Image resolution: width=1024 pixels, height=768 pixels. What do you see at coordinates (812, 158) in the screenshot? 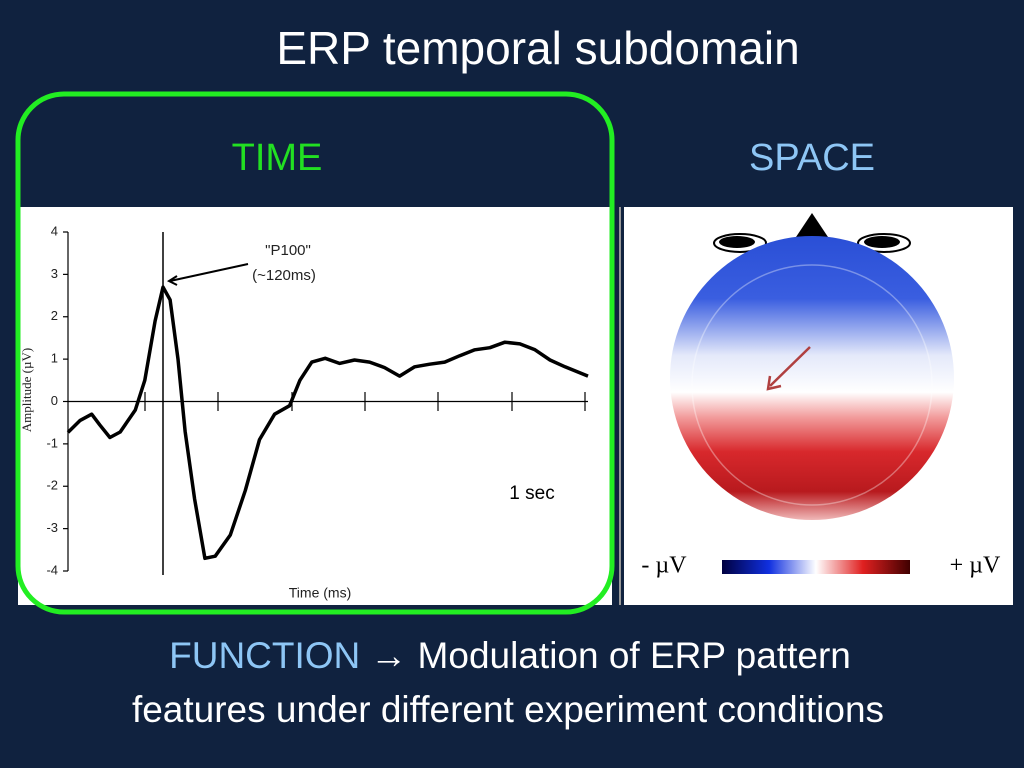
I see `space-label: SPACE` at bounding box center [812, 158].